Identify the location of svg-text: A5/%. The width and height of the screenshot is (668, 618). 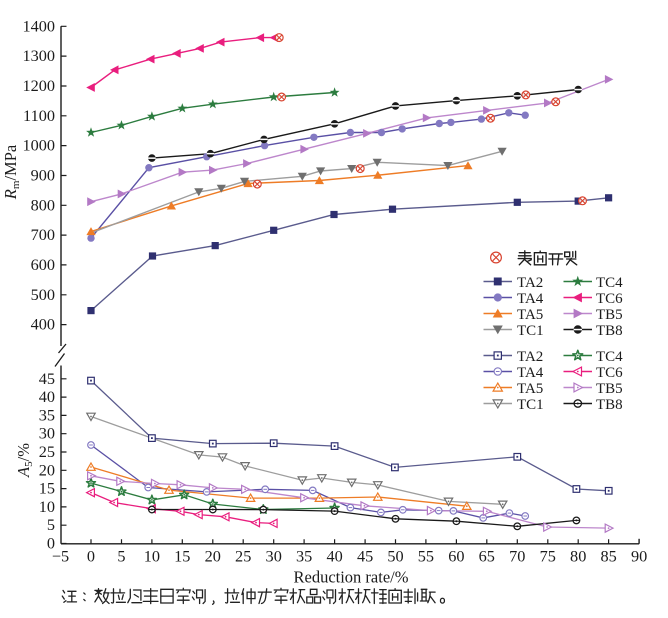
(24, 460).